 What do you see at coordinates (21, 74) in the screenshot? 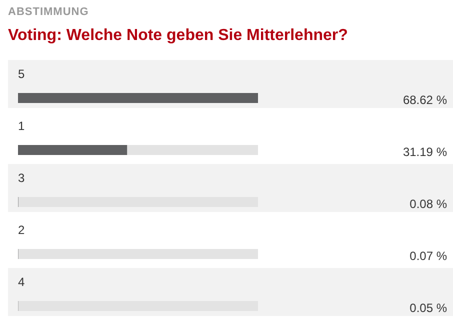
I see `y-tick-label: 5` at bounding box center [21, 74].